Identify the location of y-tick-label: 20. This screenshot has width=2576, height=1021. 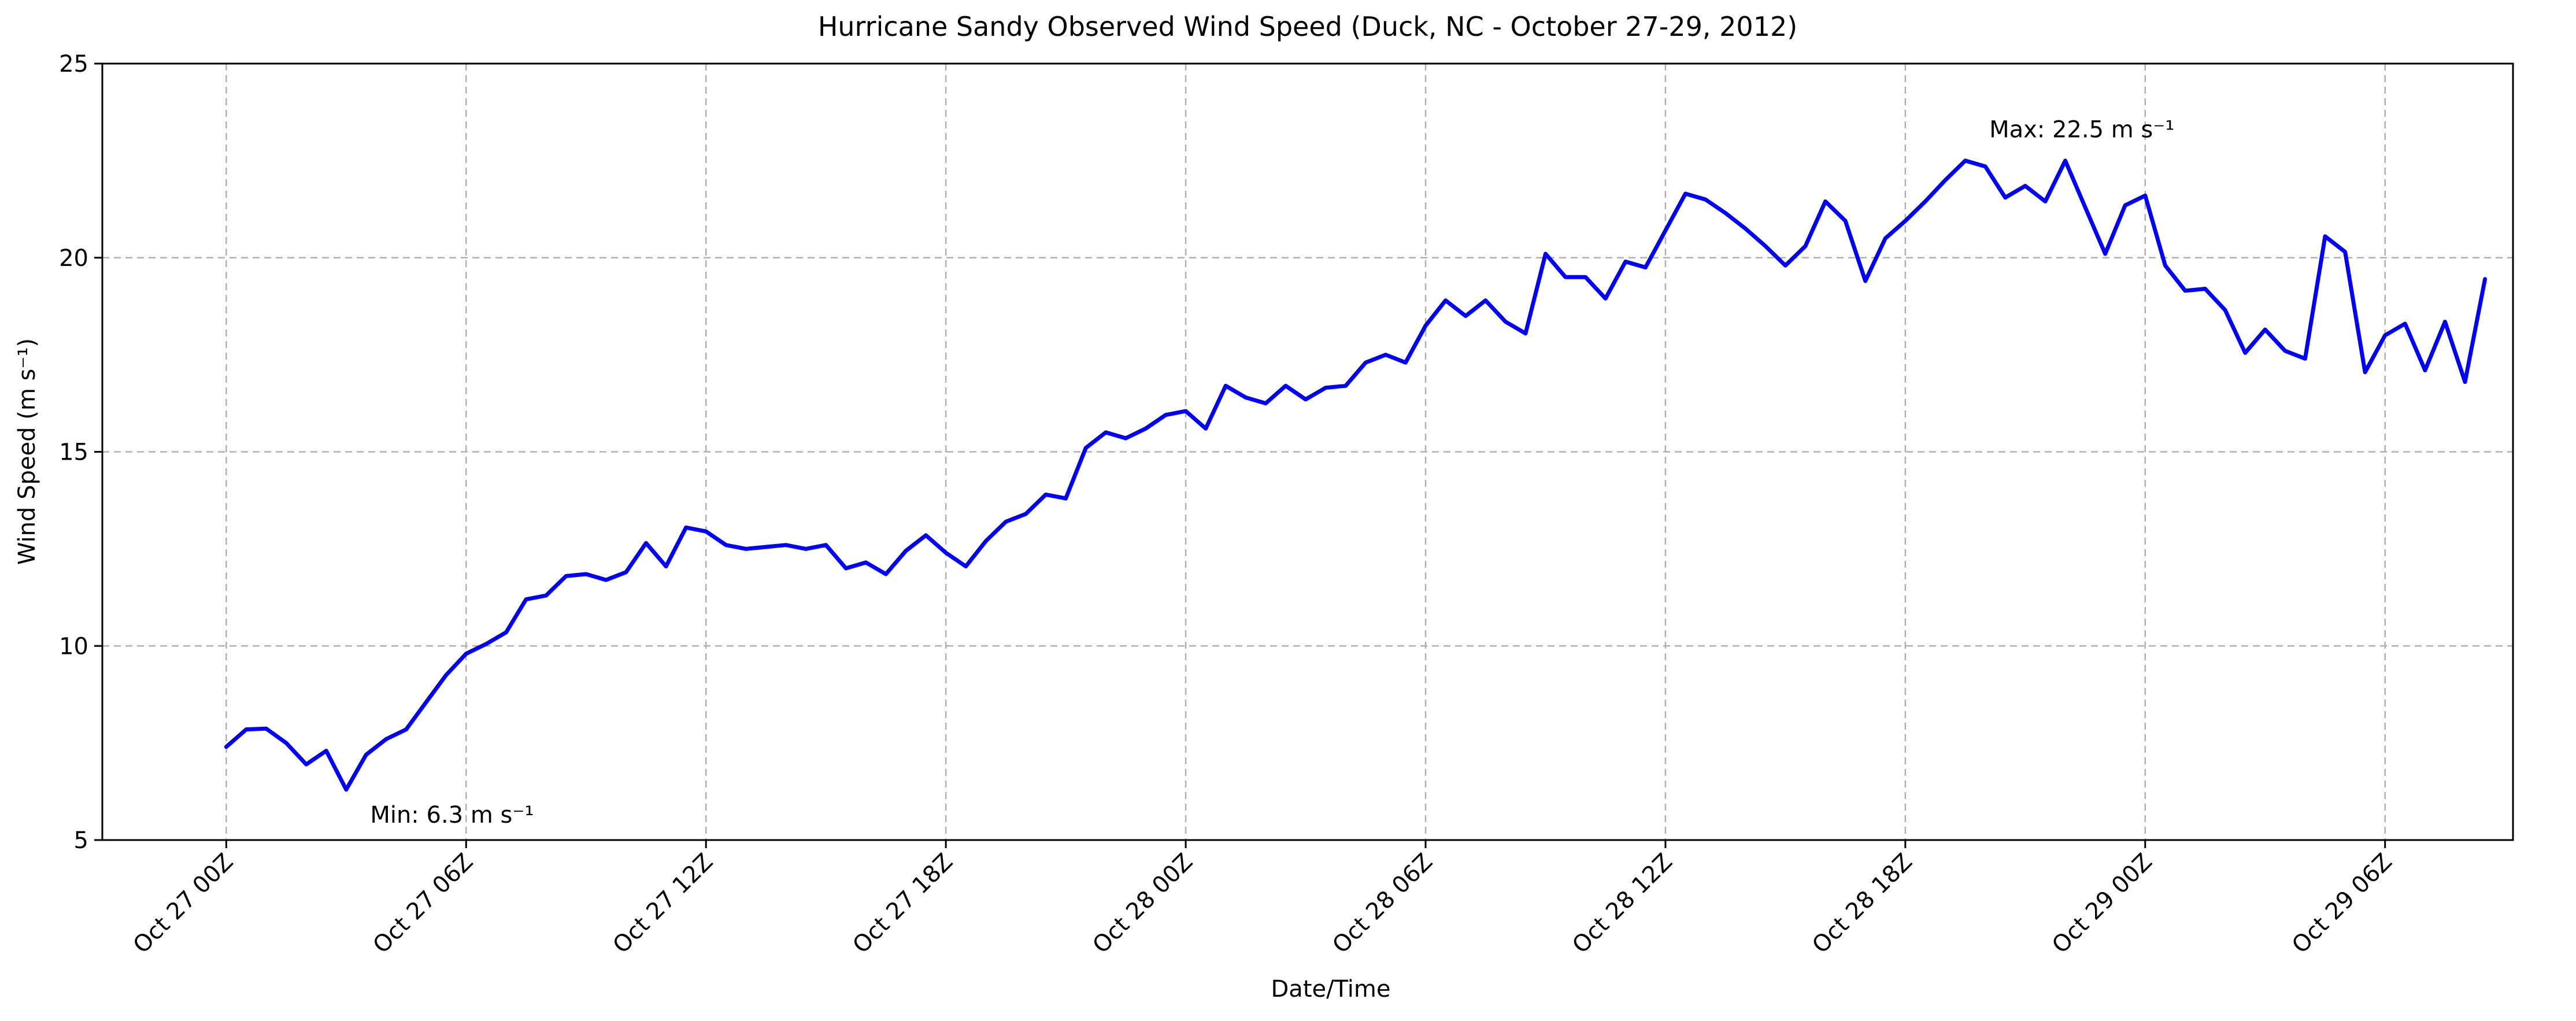
(73, 258).